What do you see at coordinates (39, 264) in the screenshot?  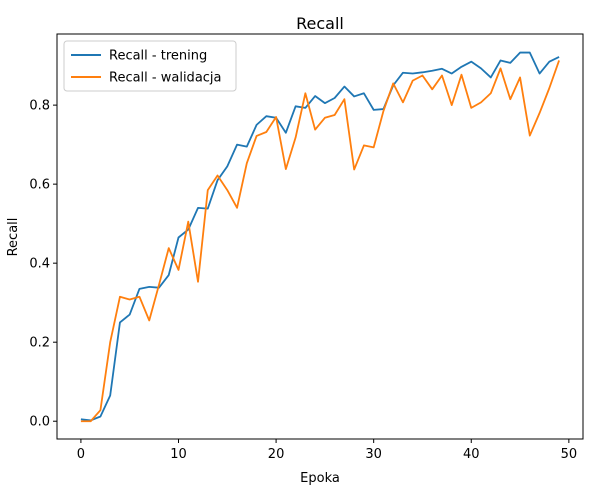 I see `y-tick-label: 0.4` at bounding box center [39, 264].